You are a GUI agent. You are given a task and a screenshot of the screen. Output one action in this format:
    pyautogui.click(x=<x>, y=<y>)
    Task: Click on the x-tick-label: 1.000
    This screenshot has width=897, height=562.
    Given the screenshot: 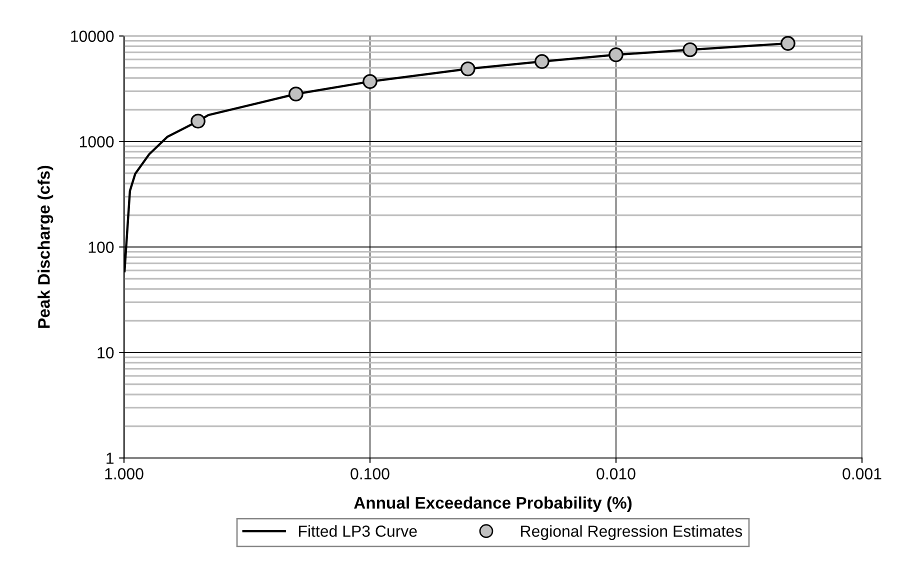 What is the action you would take?
    pyautogui.click(x=124, y=474)
    